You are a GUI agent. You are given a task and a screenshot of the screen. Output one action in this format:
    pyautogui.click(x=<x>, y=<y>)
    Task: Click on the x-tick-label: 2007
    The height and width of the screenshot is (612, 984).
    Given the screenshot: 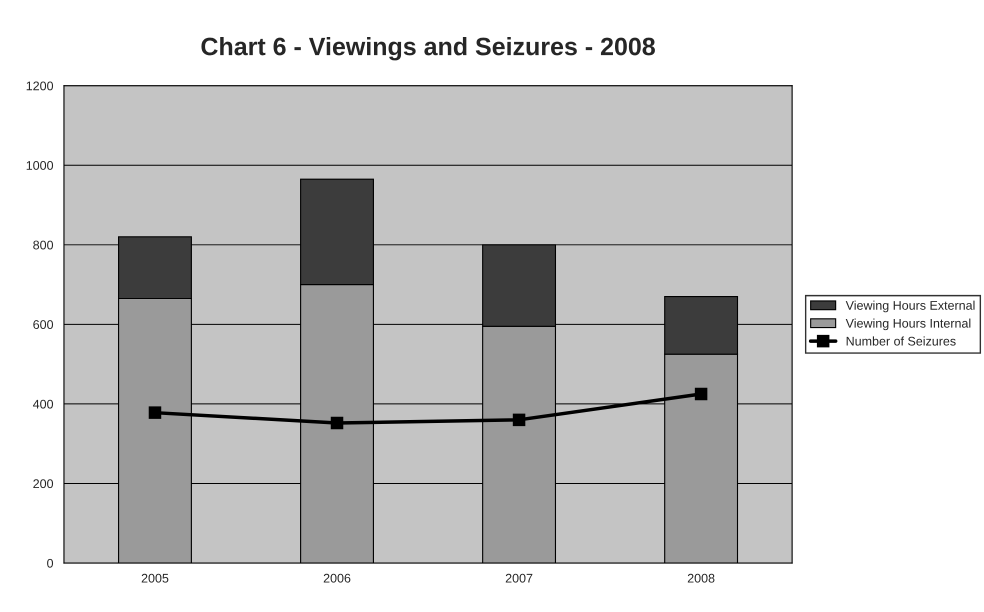 What is the action you would take?
    pyautogui.click(x=519, y=578)
    